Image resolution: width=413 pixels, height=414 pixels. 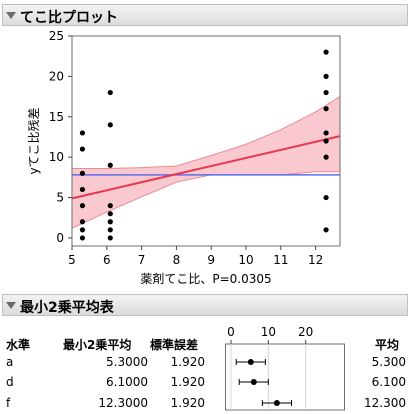 I want to click on leverage-plot-header: てこ比プロット, so click(x=205, y=15).